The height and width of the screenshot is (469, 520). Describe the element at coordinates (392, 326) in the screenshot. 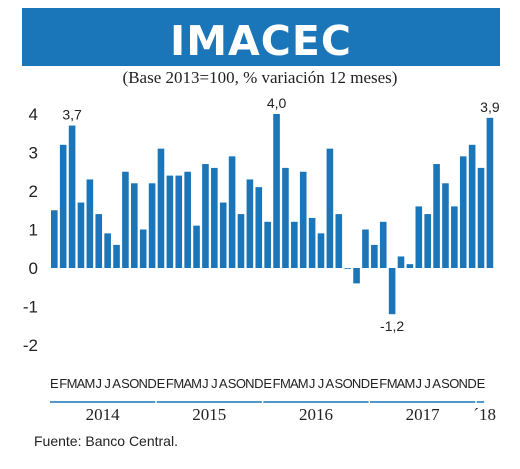

I see `data-label: -1,2` at that location.